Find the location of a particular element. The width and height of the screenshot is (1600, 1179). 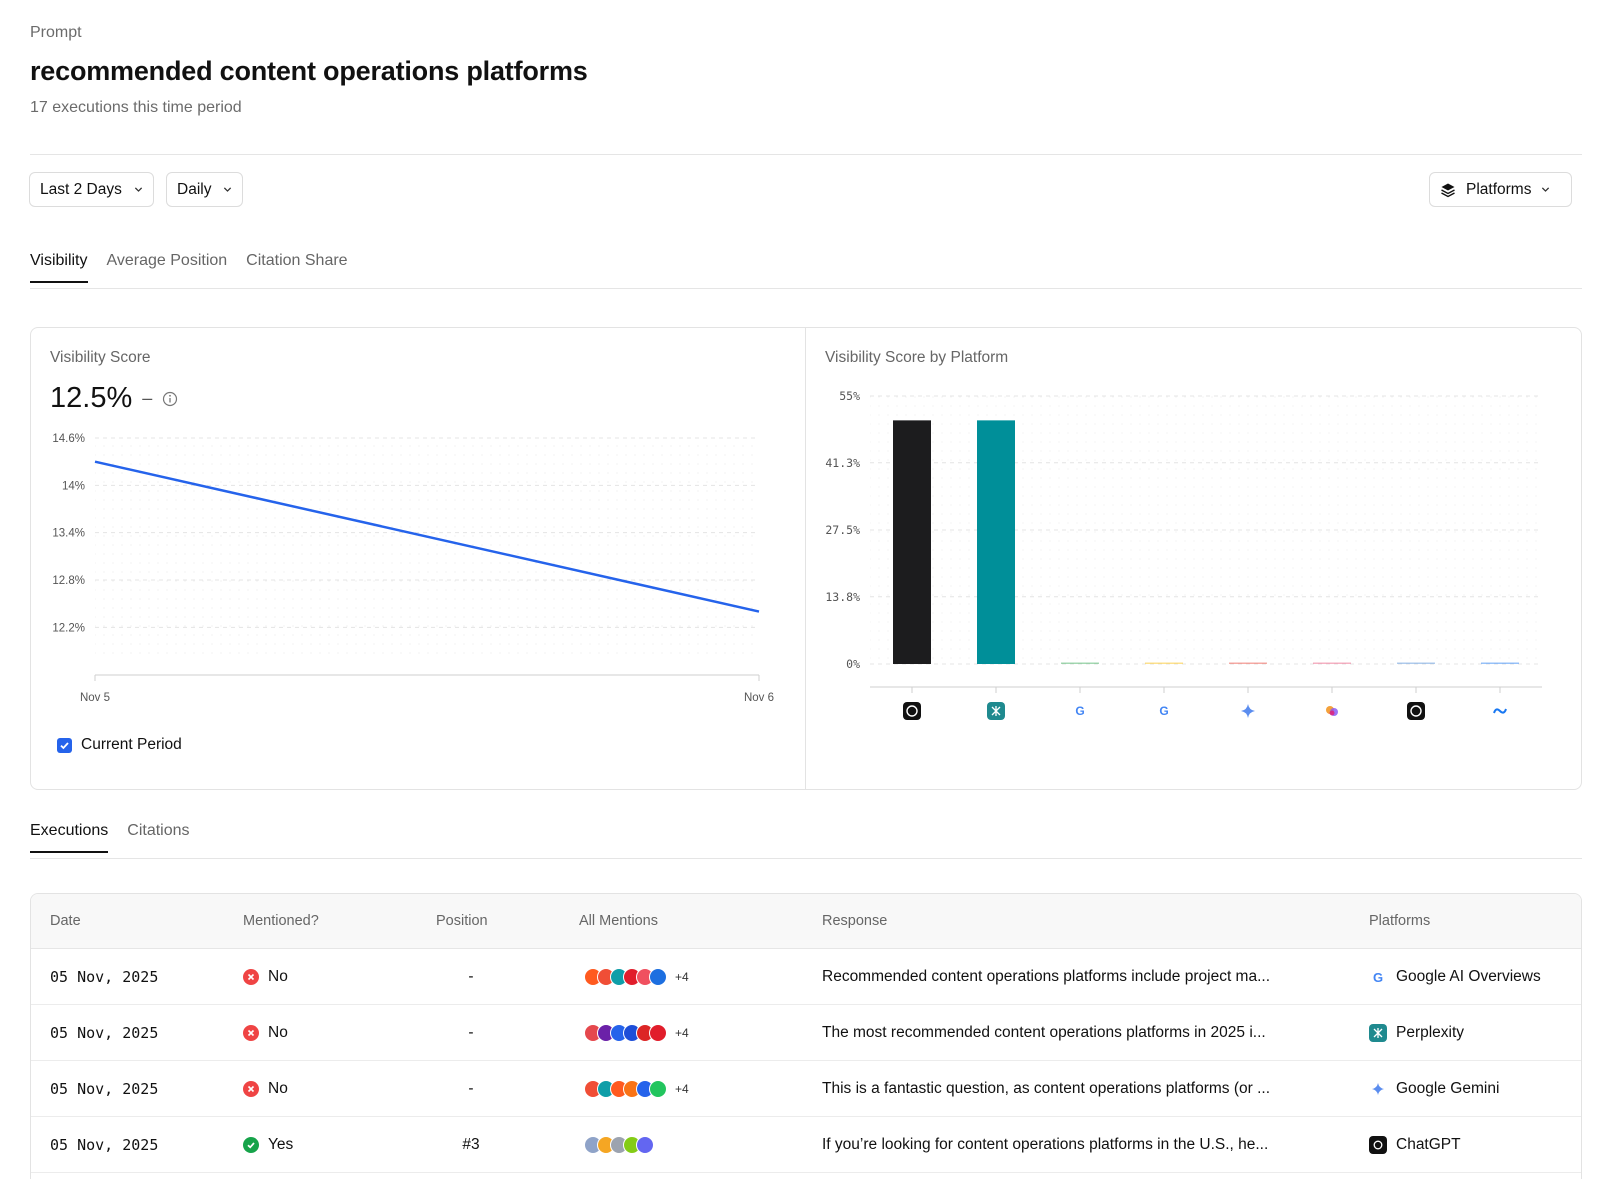

legend-current-period: Current Period is located at coordinates (119, 745).